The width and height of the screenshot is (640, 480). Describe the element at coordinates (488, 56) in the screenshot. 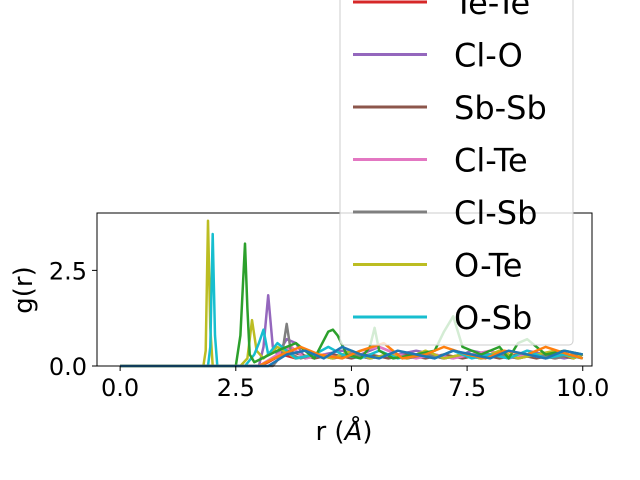

I see `legend-label-cl-o: Cl-O` at that location.